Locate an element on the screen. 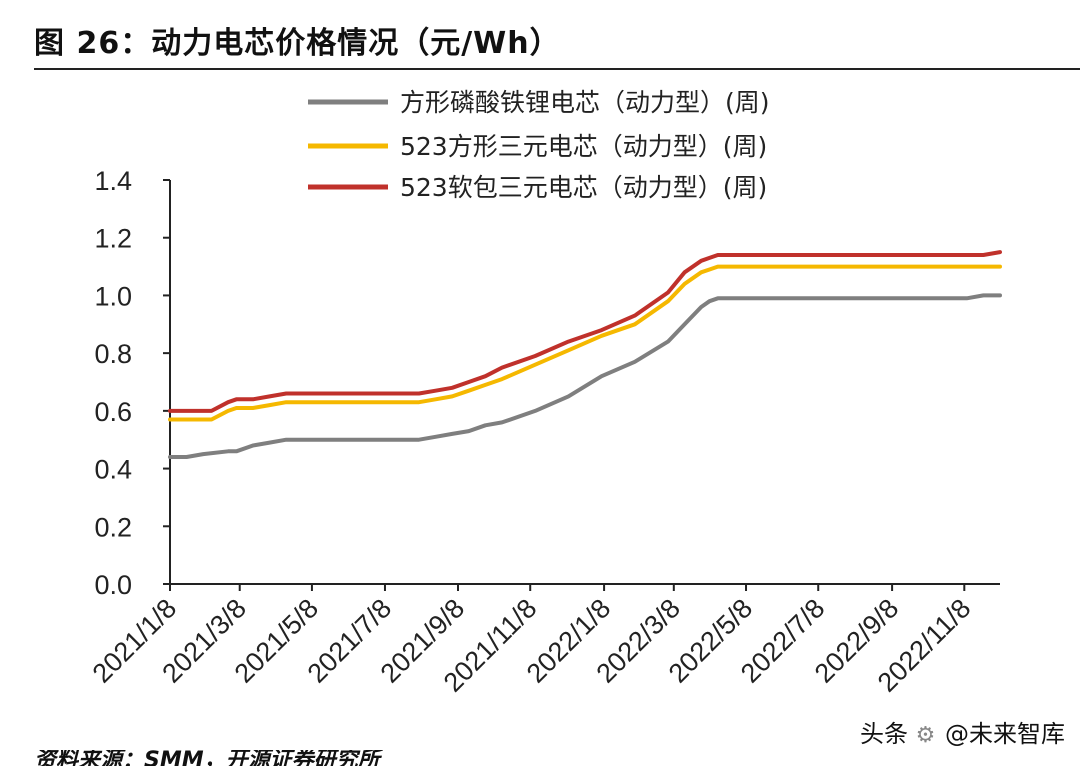 Image resolution: width=1080 pixels, height=766 pixels. legend-label-2: 523方形三元电芯（动力型）(周) is located at coordinates (583, 146).